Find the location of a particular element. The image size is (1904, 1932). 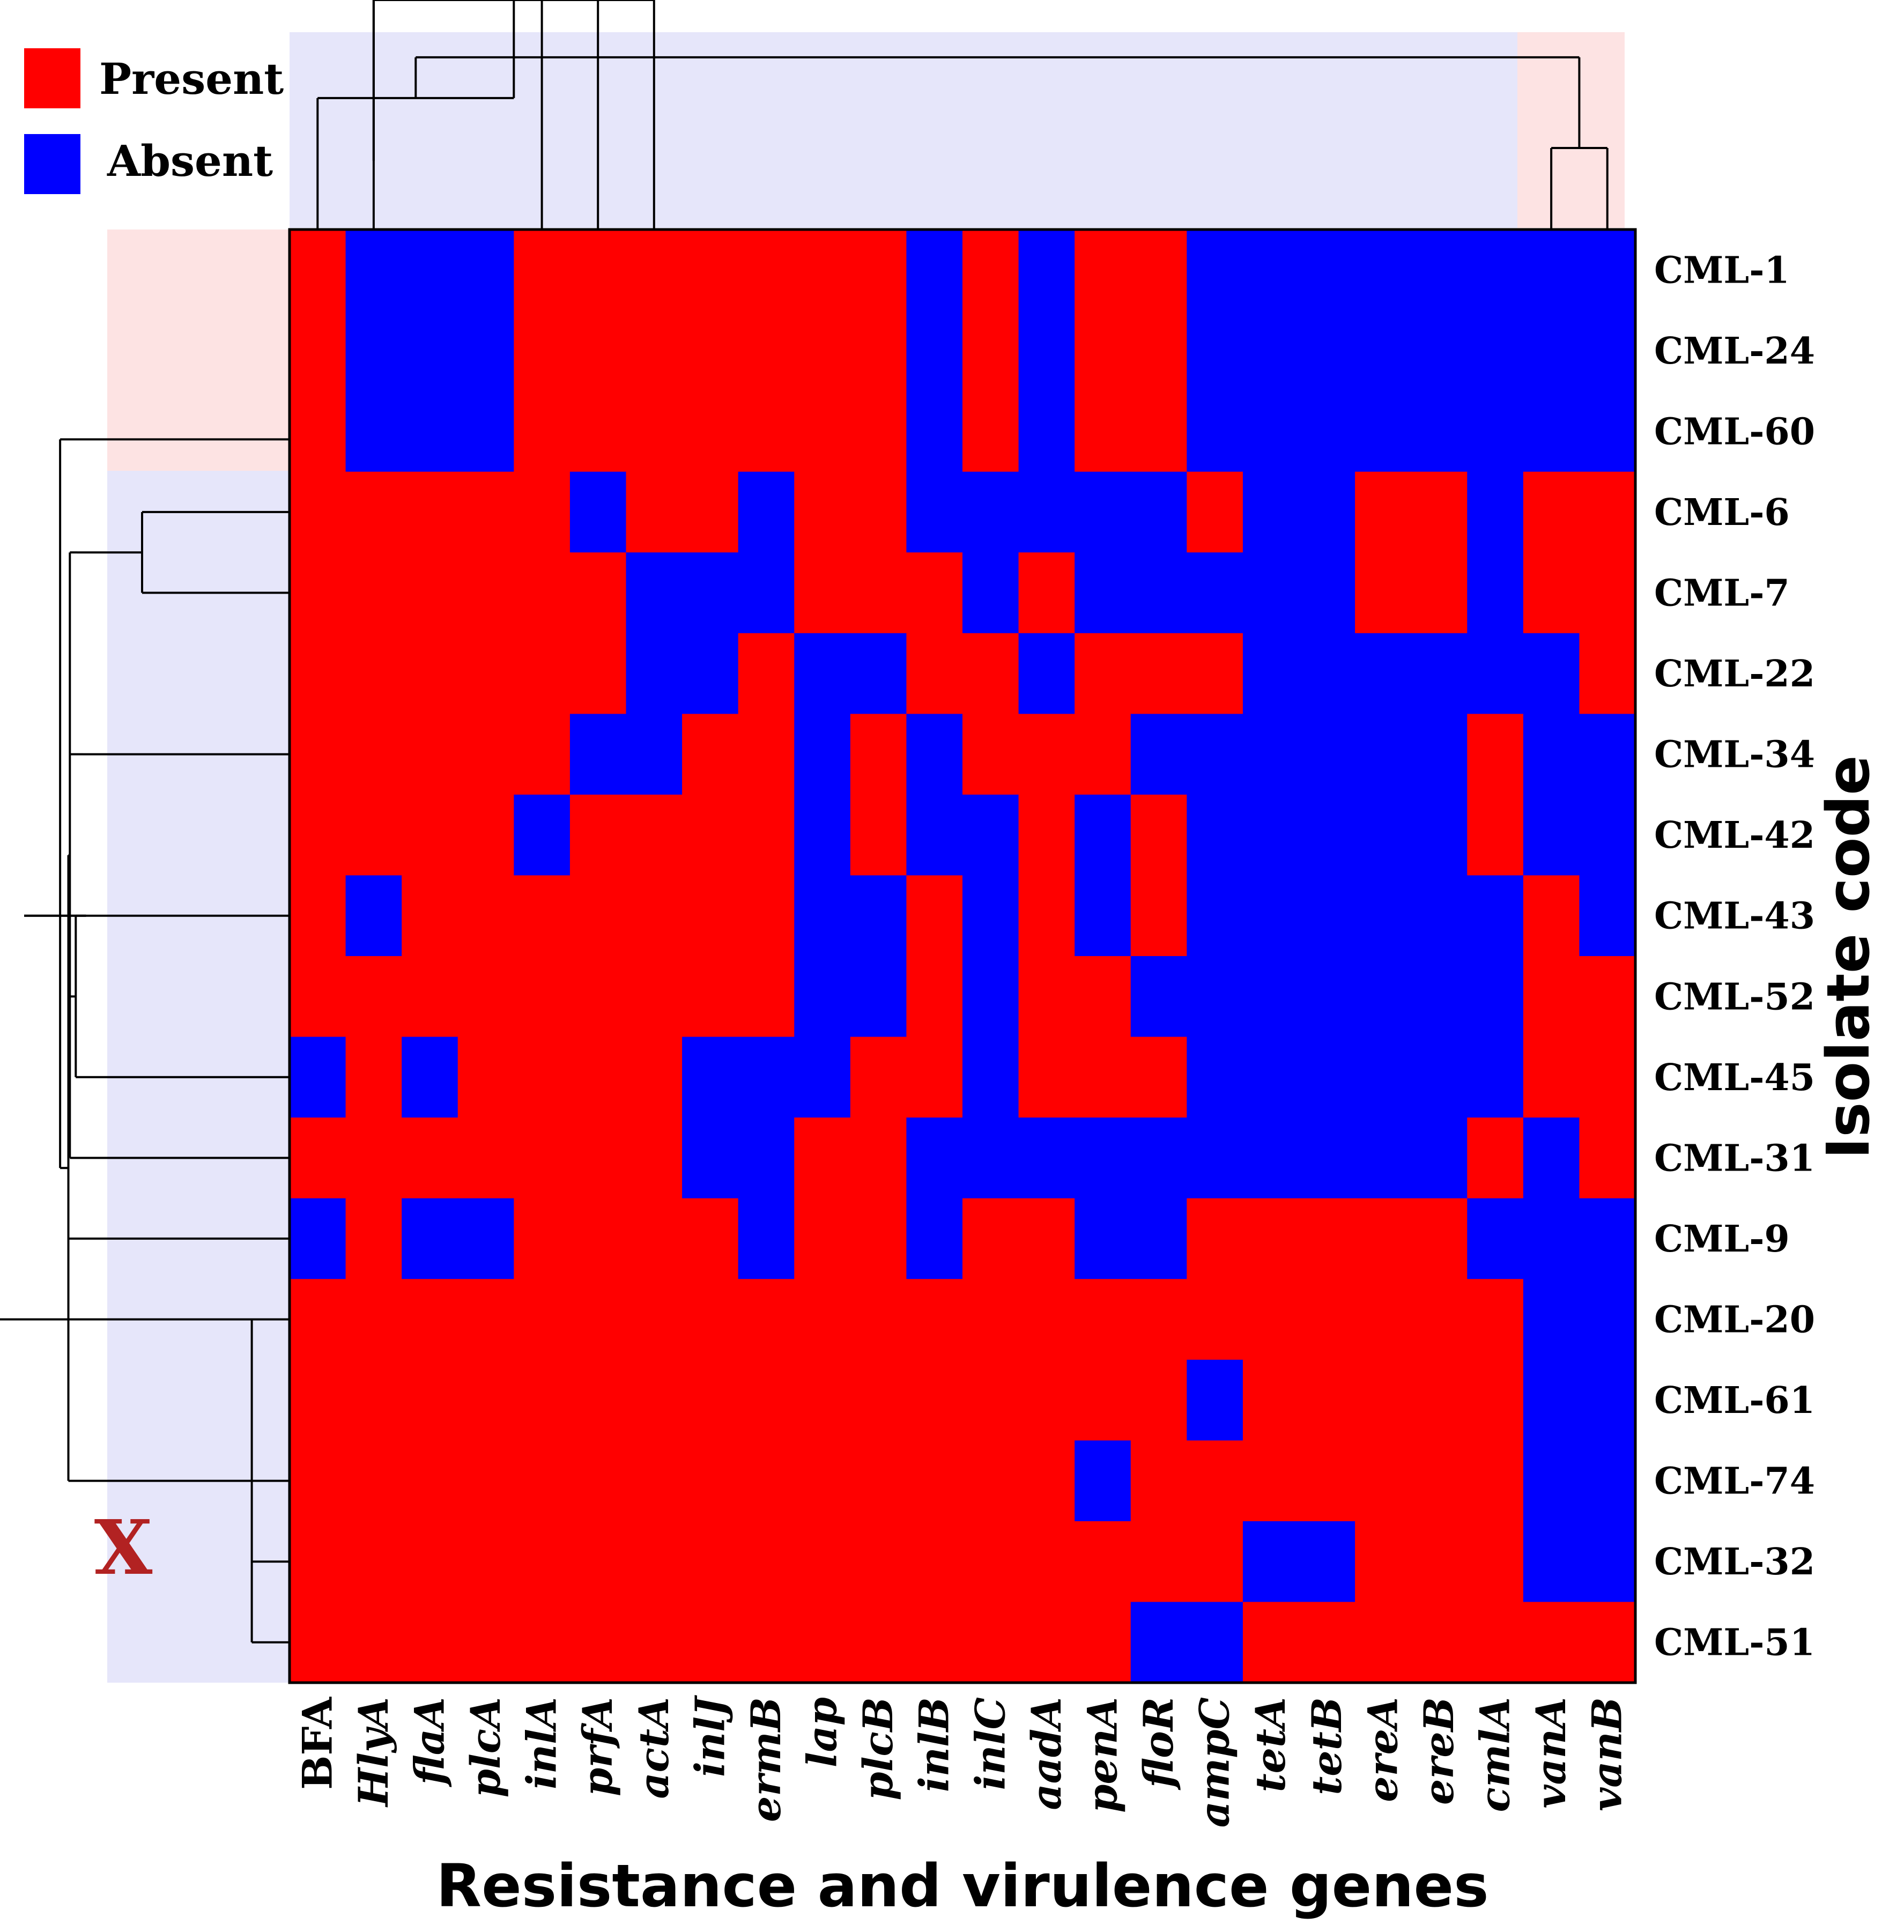

heatmap-cell-CML-60-ermB is located at coordinates (767, 431).